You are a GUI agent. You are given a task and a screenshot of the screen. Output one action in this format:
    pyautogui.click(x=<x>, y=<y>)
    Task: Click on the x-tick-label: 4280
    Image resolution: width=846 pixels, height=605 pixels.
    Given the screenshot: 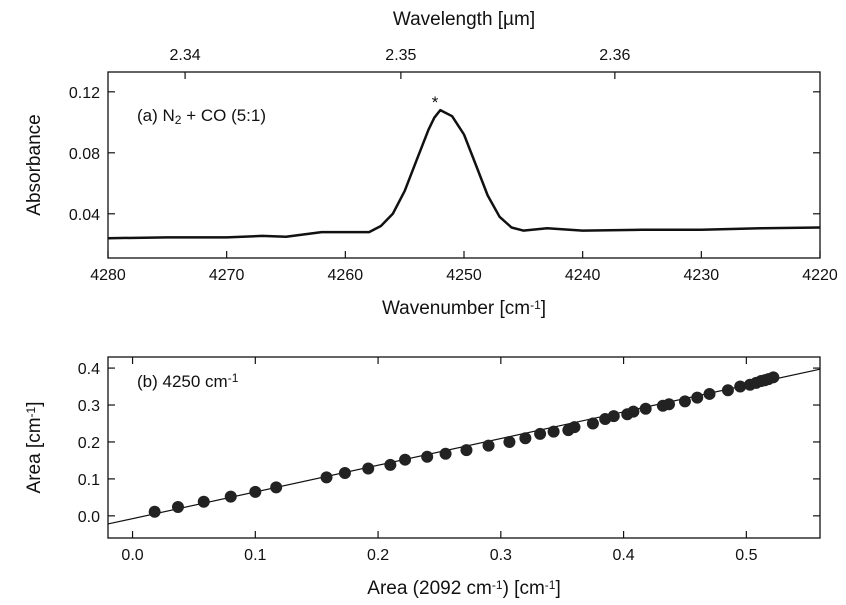 What is the action you would take?
    pyautogui.click(x=108, y=275)
    